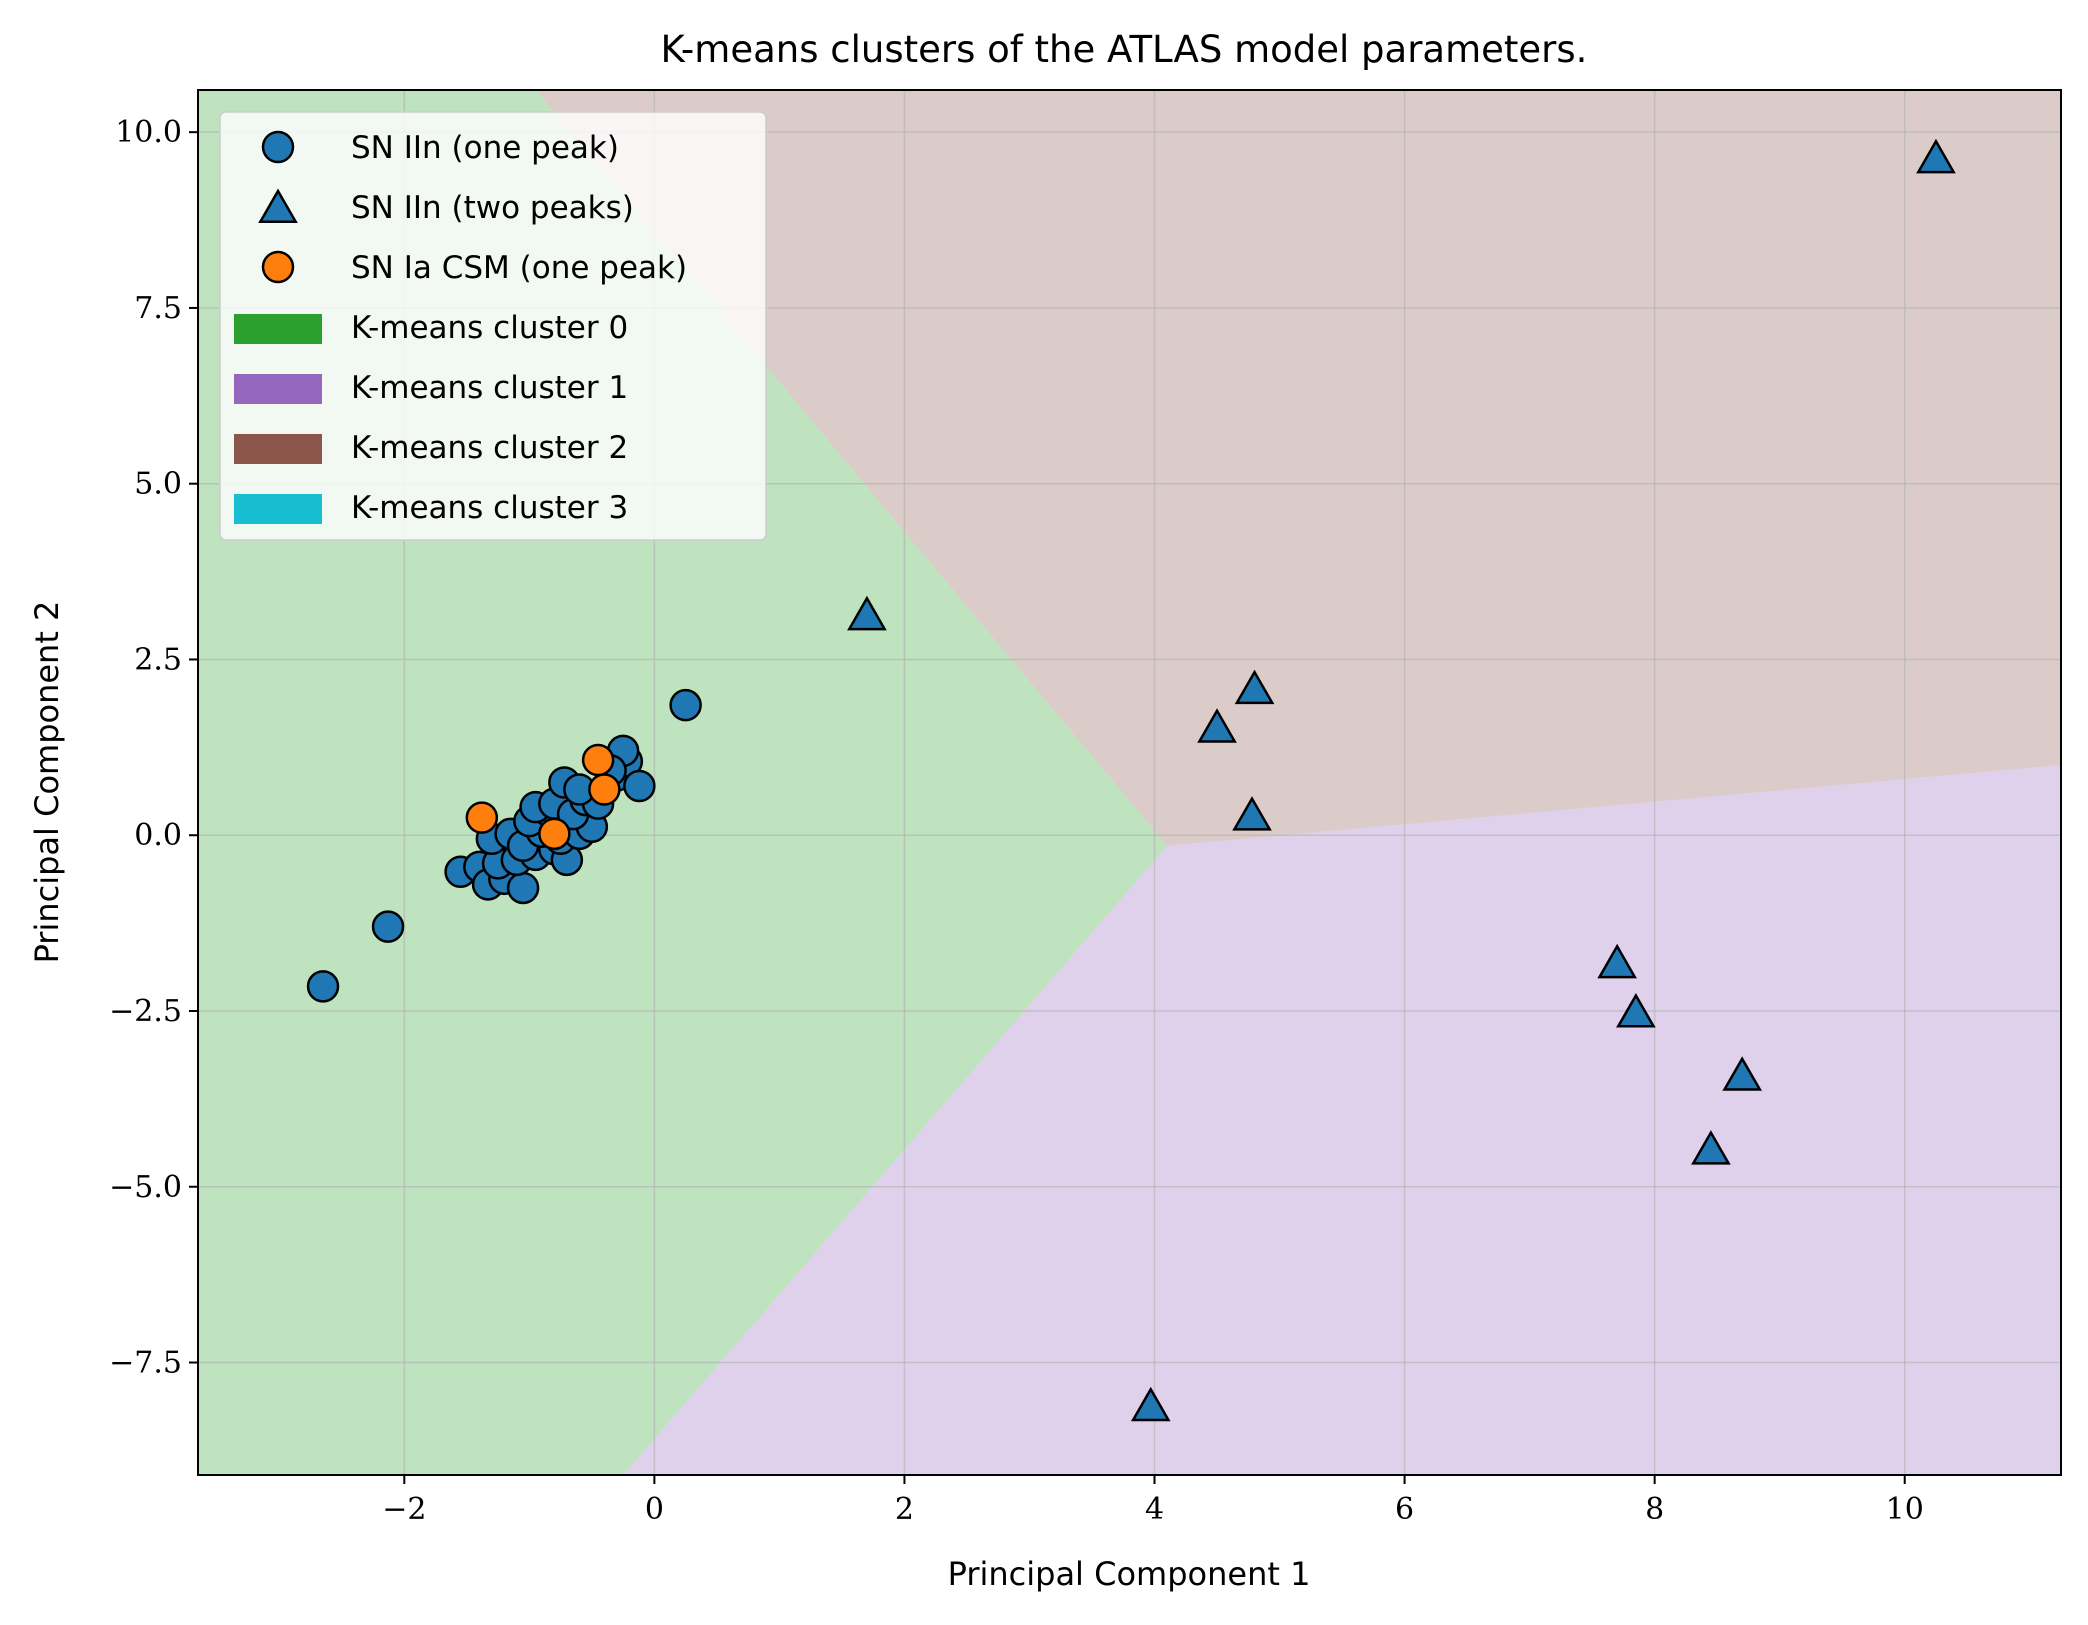 The image size is (2088, 1625). Describe the element at coordinates (1654, 1509) in the screenshot. I see `x-tick-label: 8` at that location.